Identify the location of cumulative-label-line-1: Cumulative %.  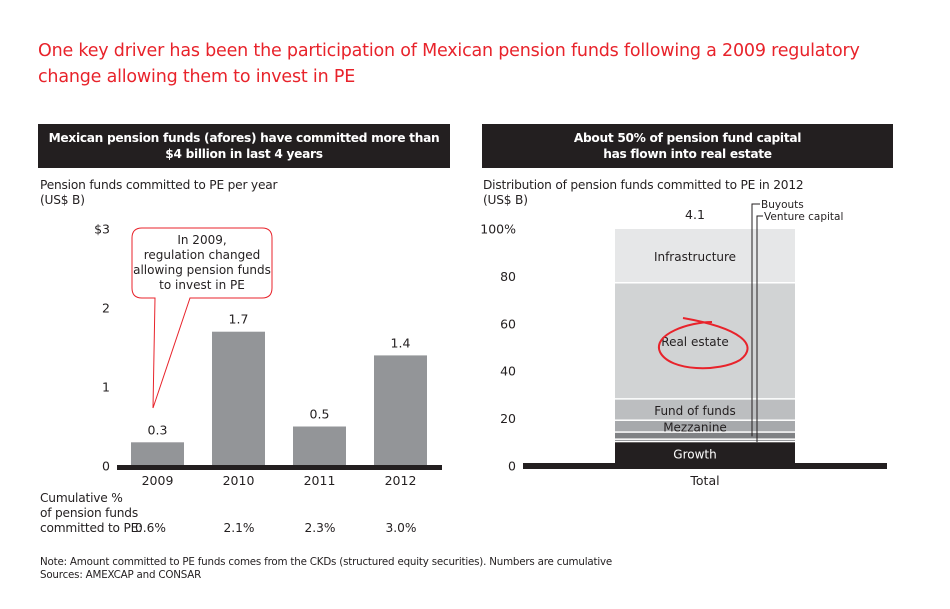
(81, 498).